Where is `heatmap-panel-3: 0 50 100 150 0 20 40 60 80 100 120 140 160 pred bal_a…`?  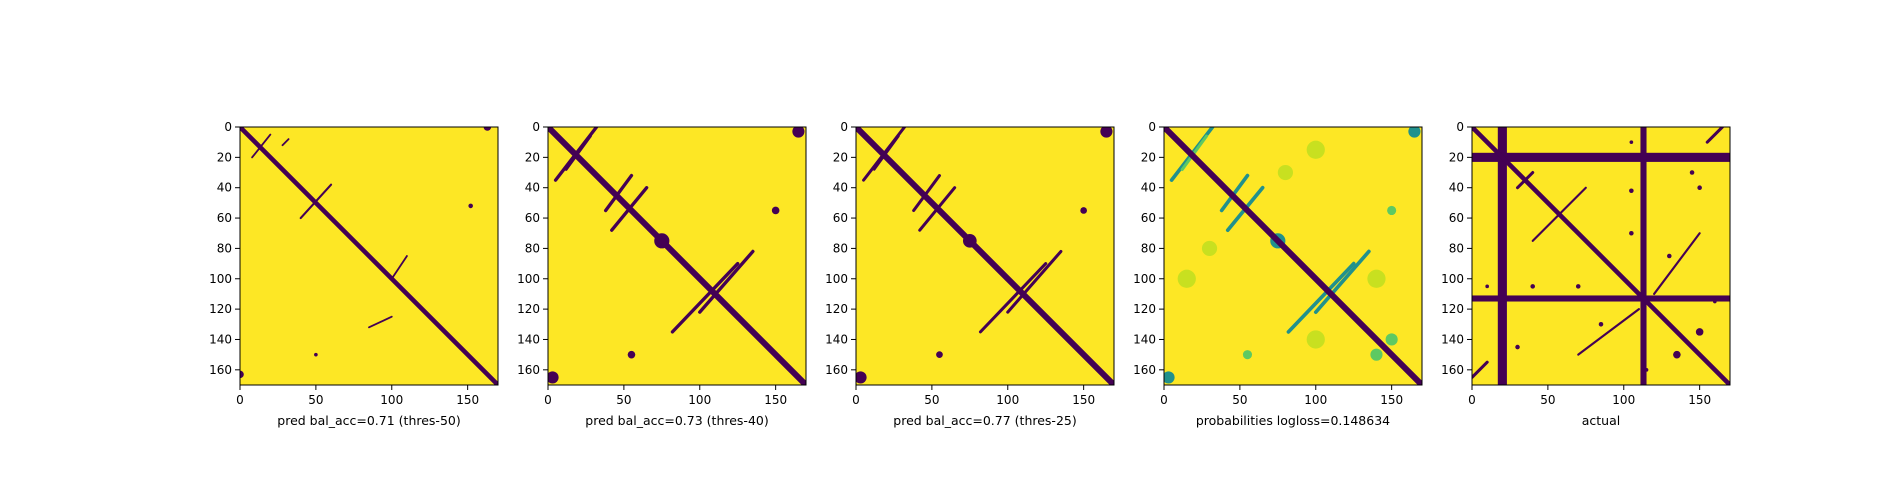 heatmap-panel-3: 0 50 100 150 0 20 40 60 80 100 120 140 160 pred bal_a… is located at coordinates (970, 274).